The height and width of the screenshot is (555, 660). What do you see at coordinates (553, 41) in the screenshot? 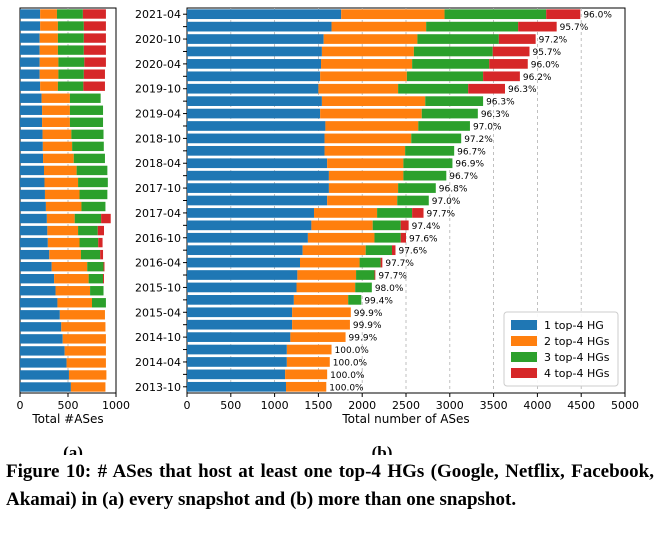
I see `panel-b-bar-label: 97.2%` at bounding box center [553, 41].